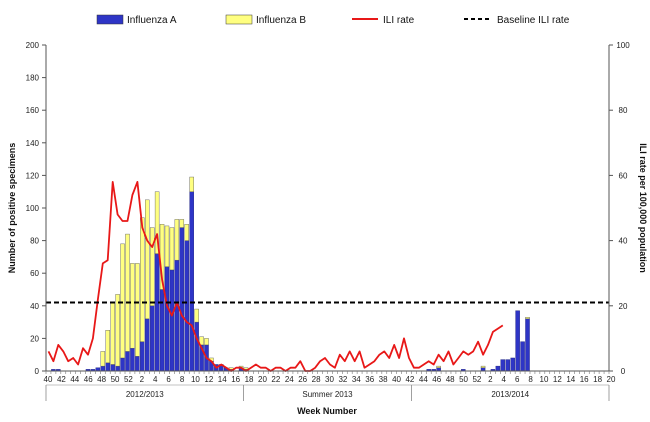 This screenshot has height=422, width=650. I want to click on y-tick-label: 140, so click(33, 143).